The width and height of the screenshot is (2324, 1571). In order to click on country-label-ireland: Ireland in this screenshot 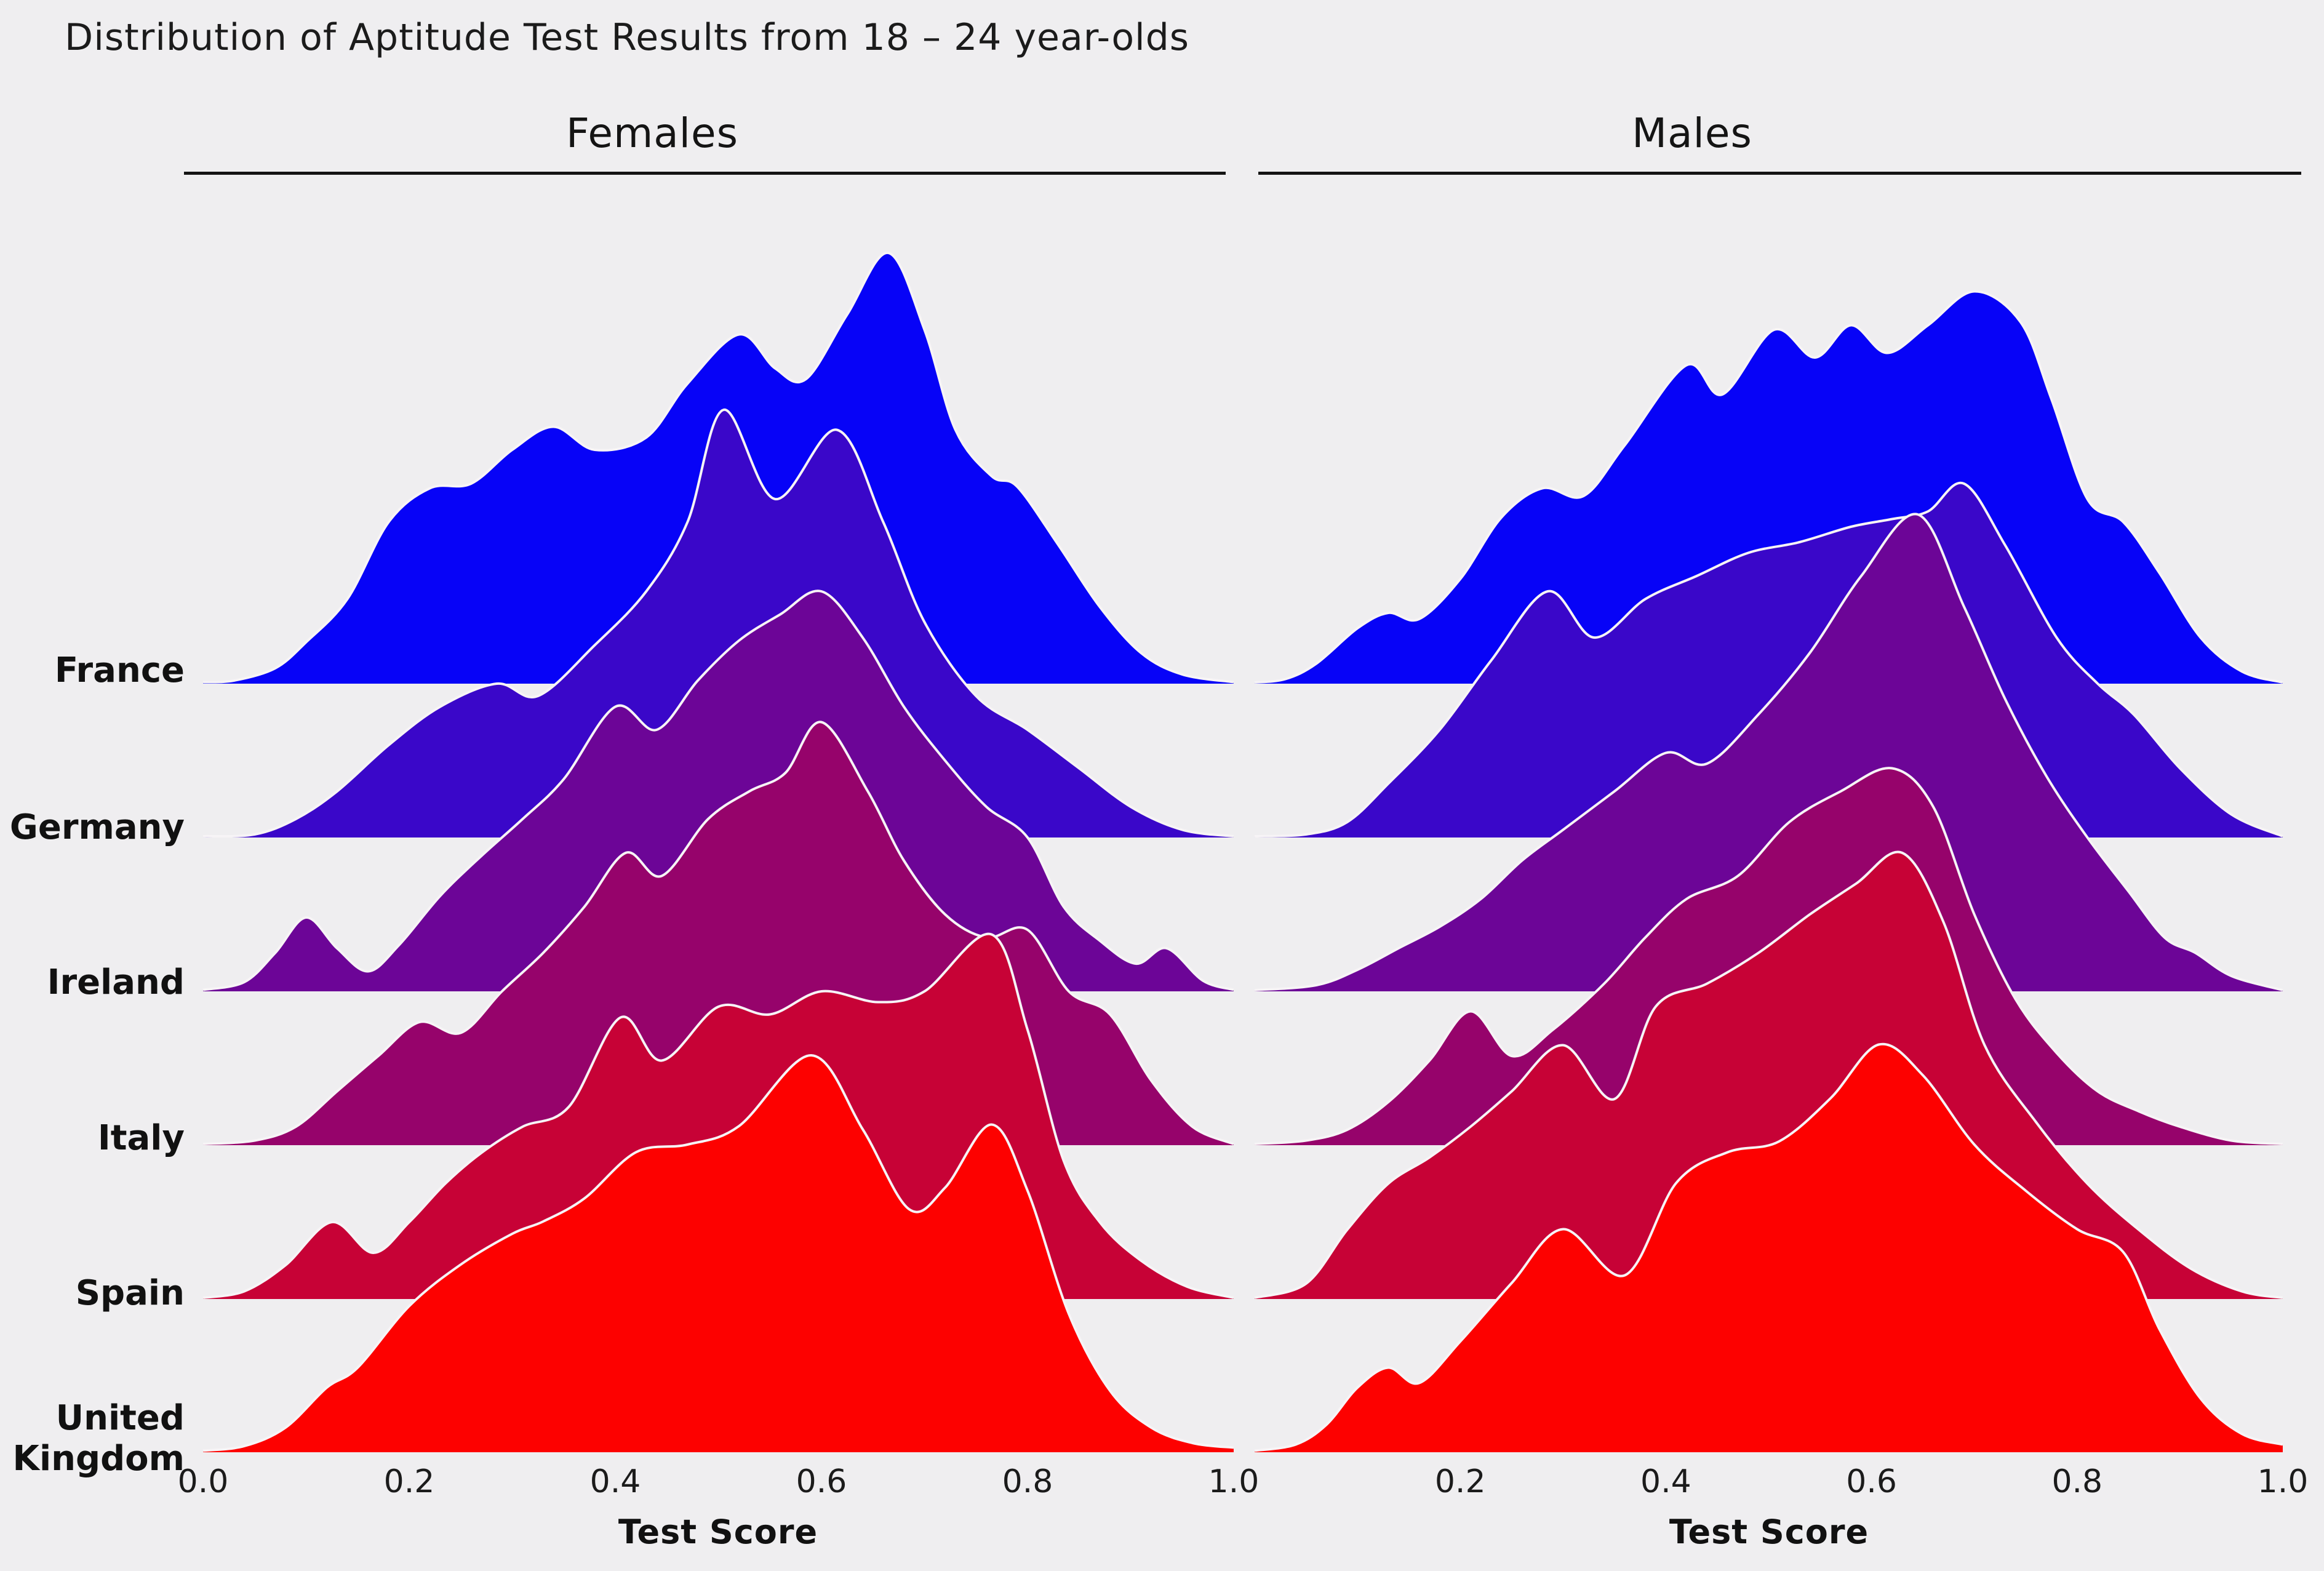, I will do `click(116, 982)`.